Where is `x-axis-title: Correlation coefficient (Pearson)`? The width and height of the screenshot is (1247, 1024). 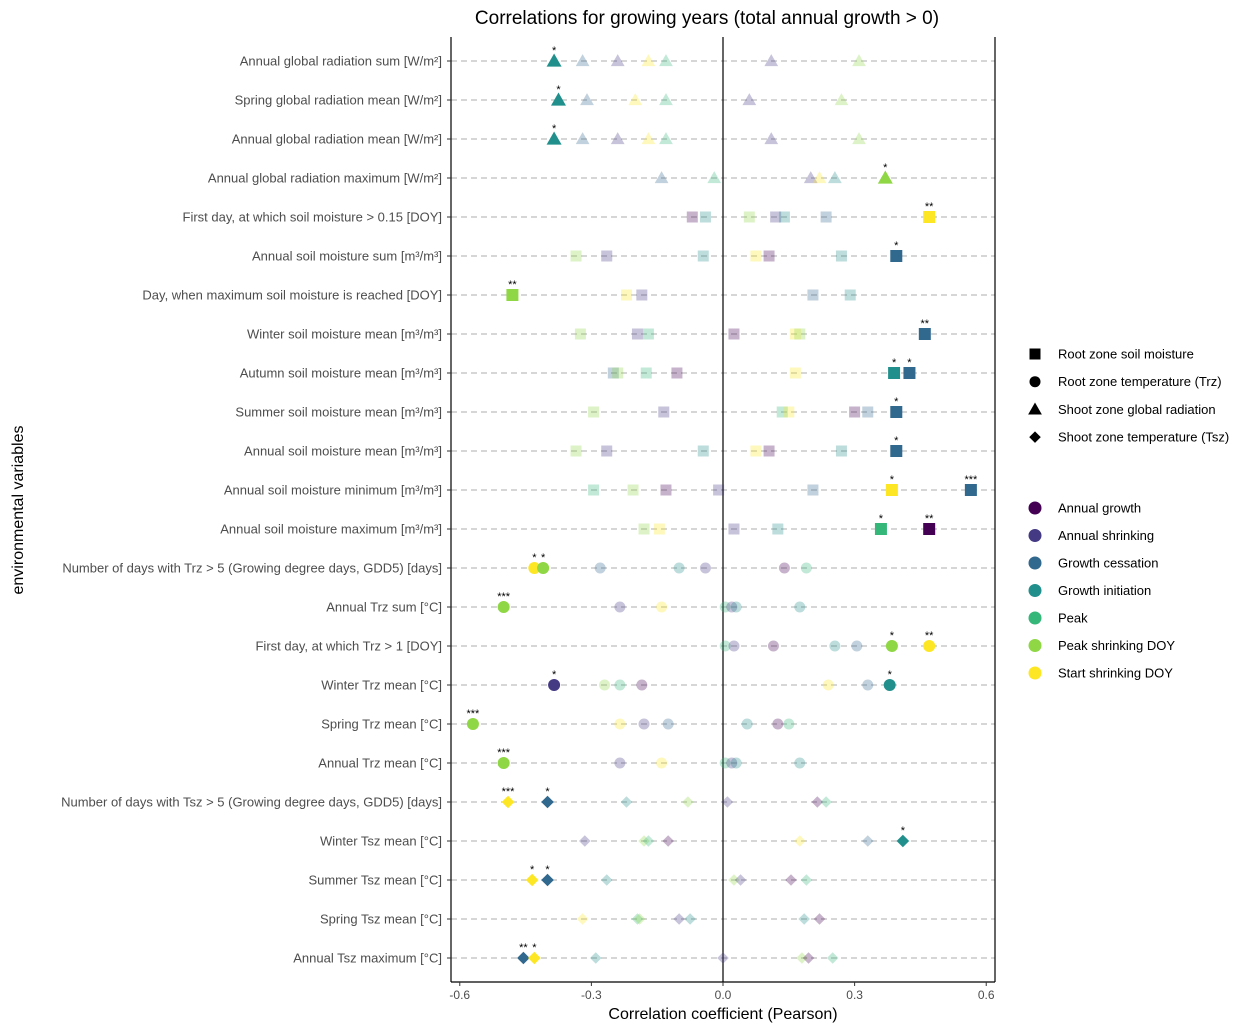
x-axis-title: Correlation coefficient (Pearson) is located at coordinates (722, 1014).